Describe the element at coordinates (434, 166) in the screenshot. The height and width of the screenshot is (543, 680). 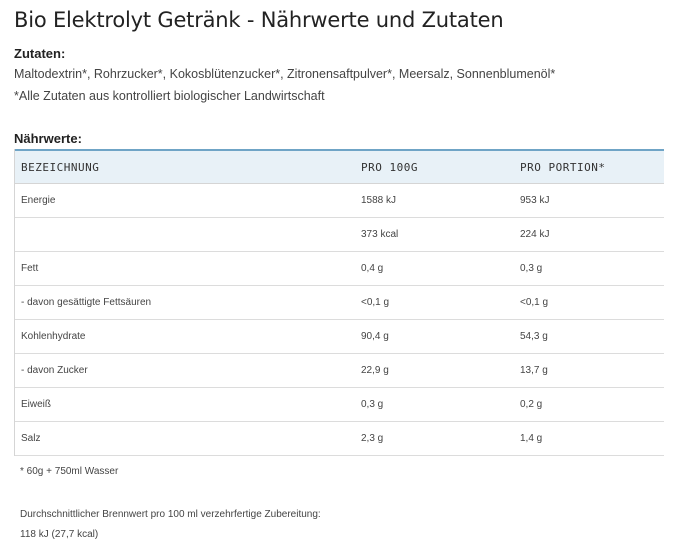
I see `column-header-per-100g: PRO 100G` at that location.